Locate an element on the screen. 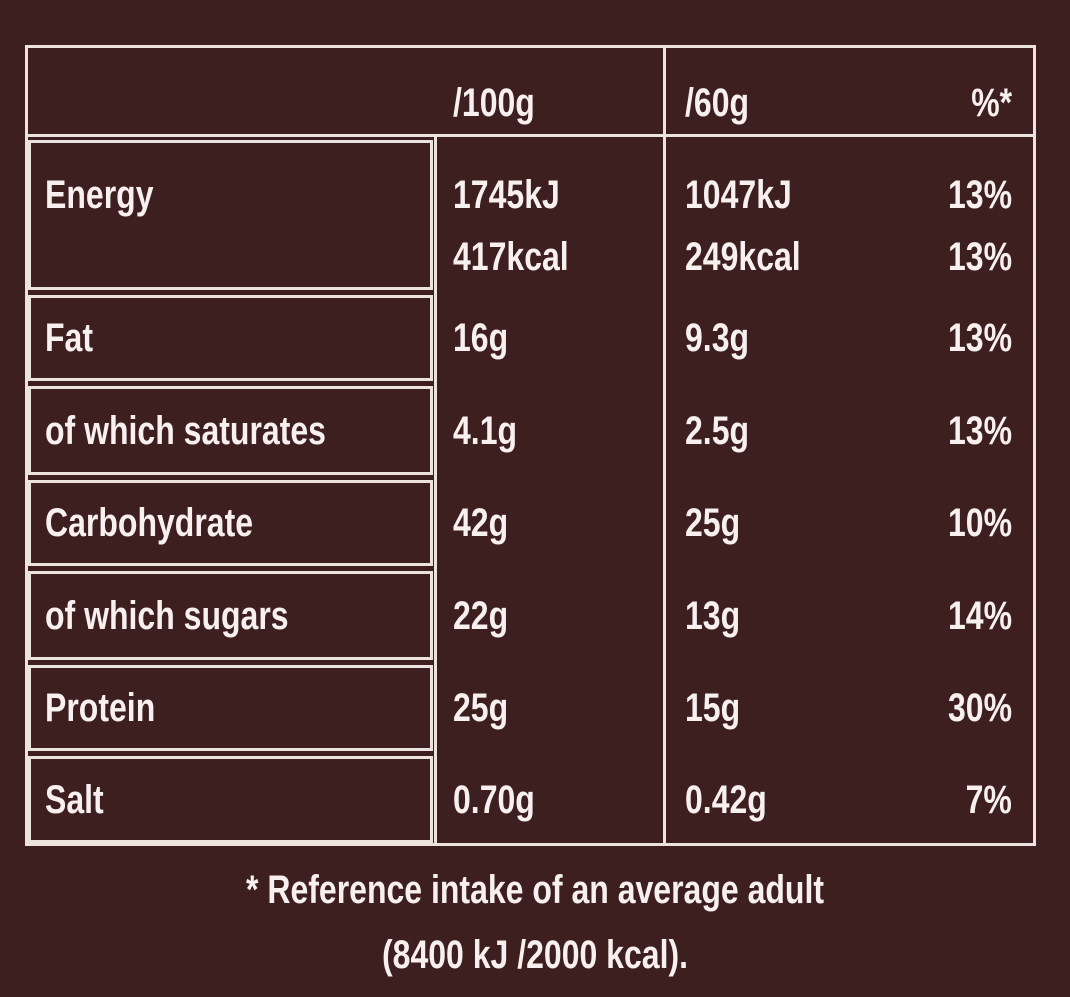  reference-intake: 30% is located at coordinates (979, 708).